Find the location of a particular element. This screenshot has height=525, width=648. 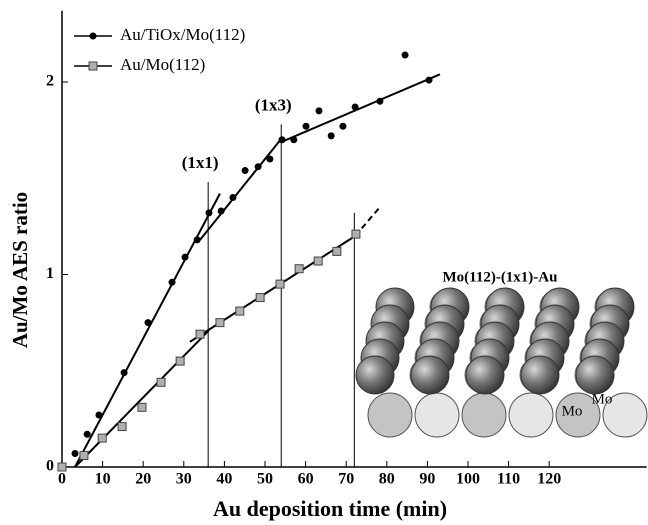

x-tick-label: 0 is located at coordinates (62, 479).